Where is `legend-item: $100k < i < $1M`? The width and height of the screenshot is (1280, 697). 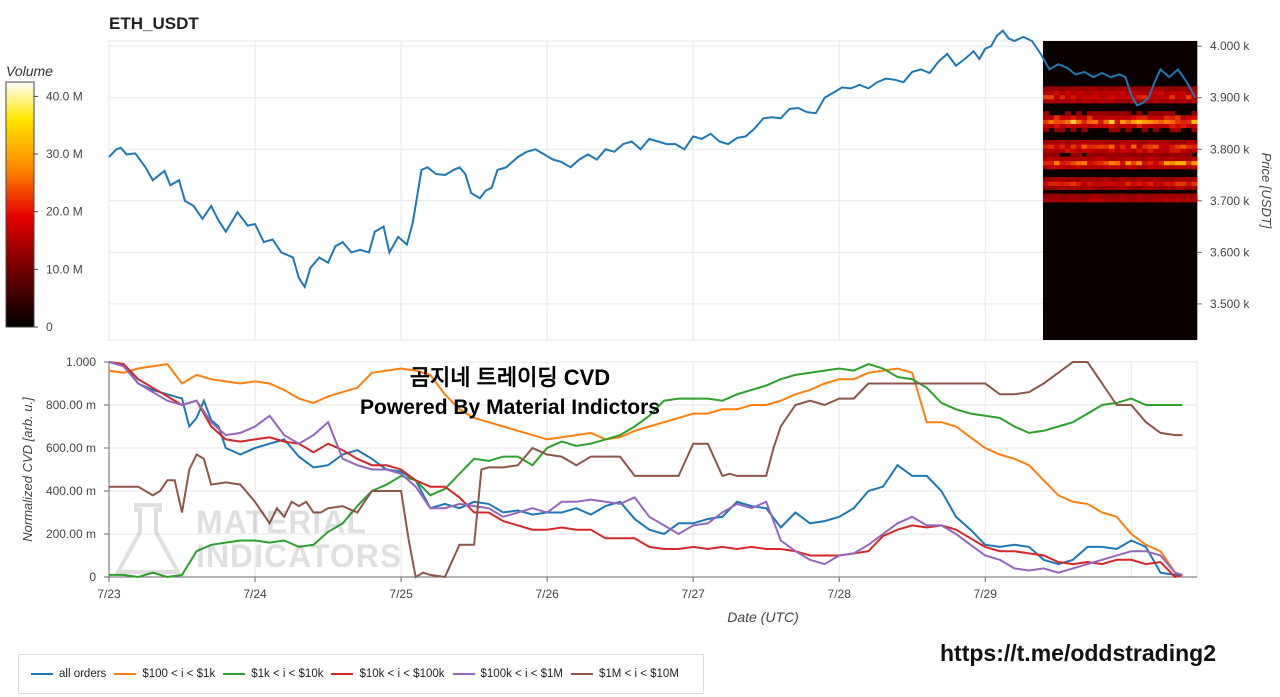 legend-item: $100k < i < $1M is located at coordinates (507, 674).